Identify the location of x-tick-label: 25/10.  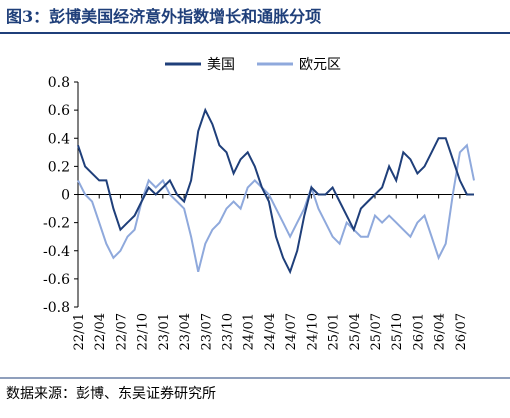
(397, 331).